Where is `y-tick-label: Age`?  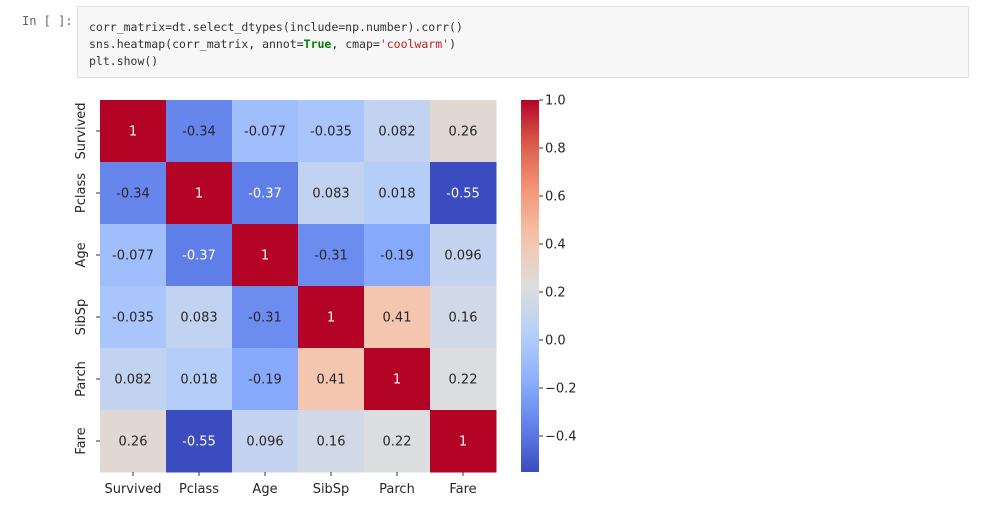 y-tick-label: Age is located at coordinates (81, 254).